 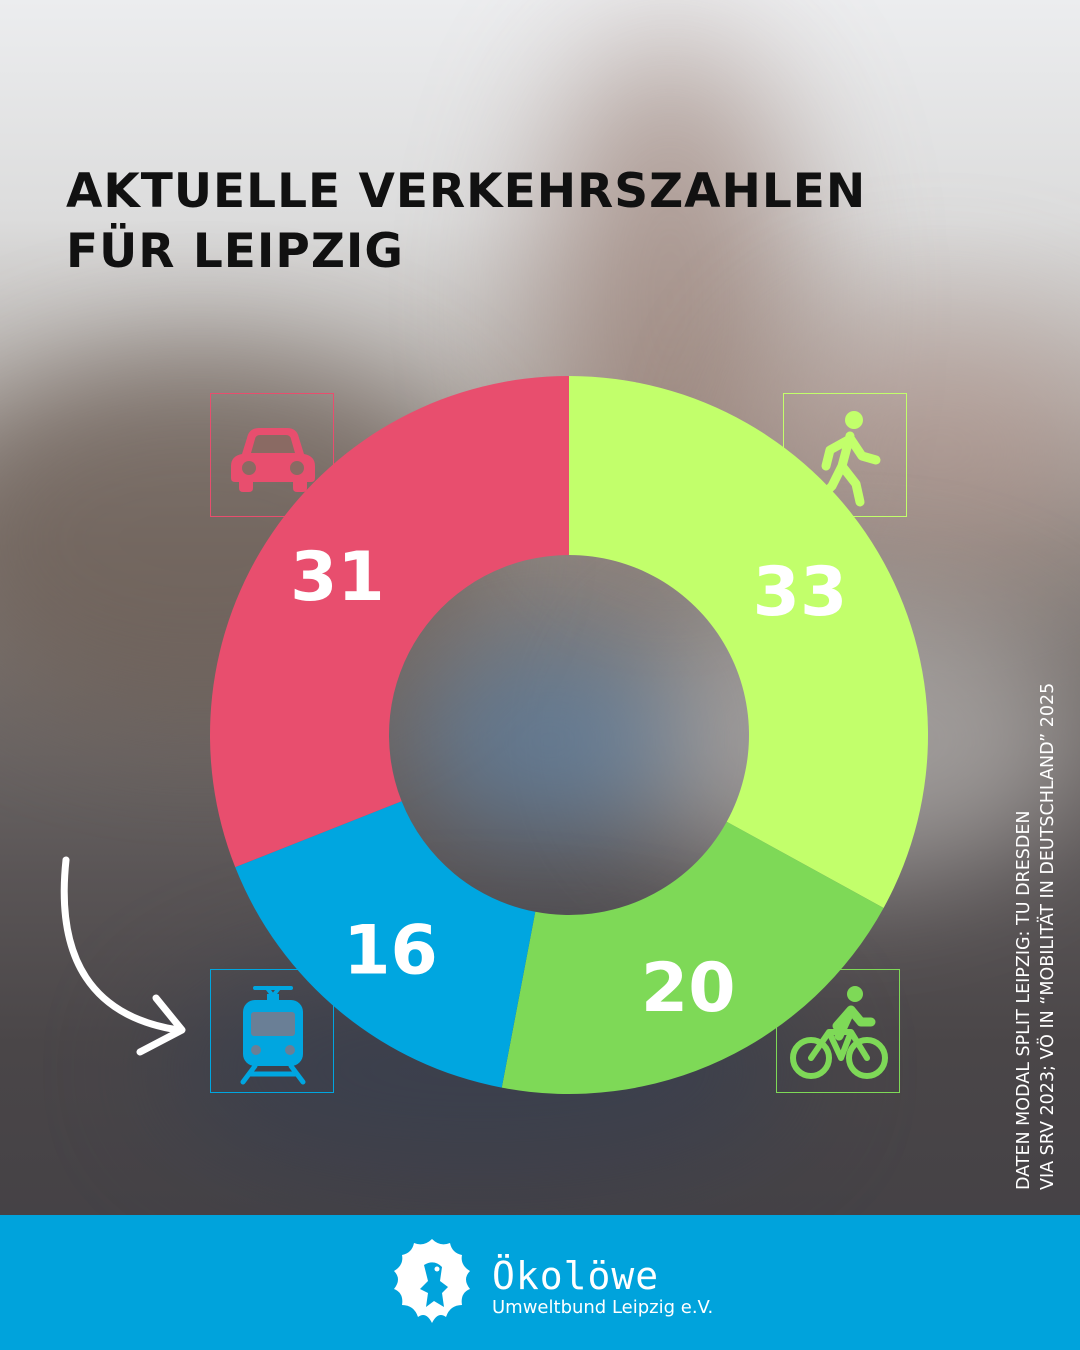 What do you see at coordinates (390, 950) in the screenshot?
I see `slice-label-public-transport: 16` at bounding box center [390, 950].